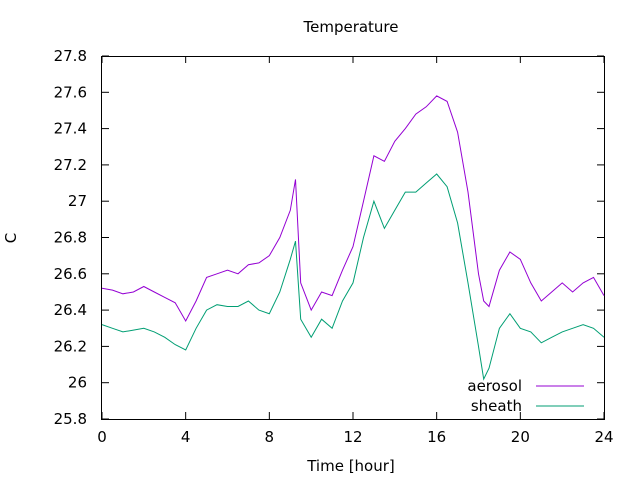 The height and width of the screenshot is (480, 640). I want to click on y-tick-label: 27.6, so click(70, 92).